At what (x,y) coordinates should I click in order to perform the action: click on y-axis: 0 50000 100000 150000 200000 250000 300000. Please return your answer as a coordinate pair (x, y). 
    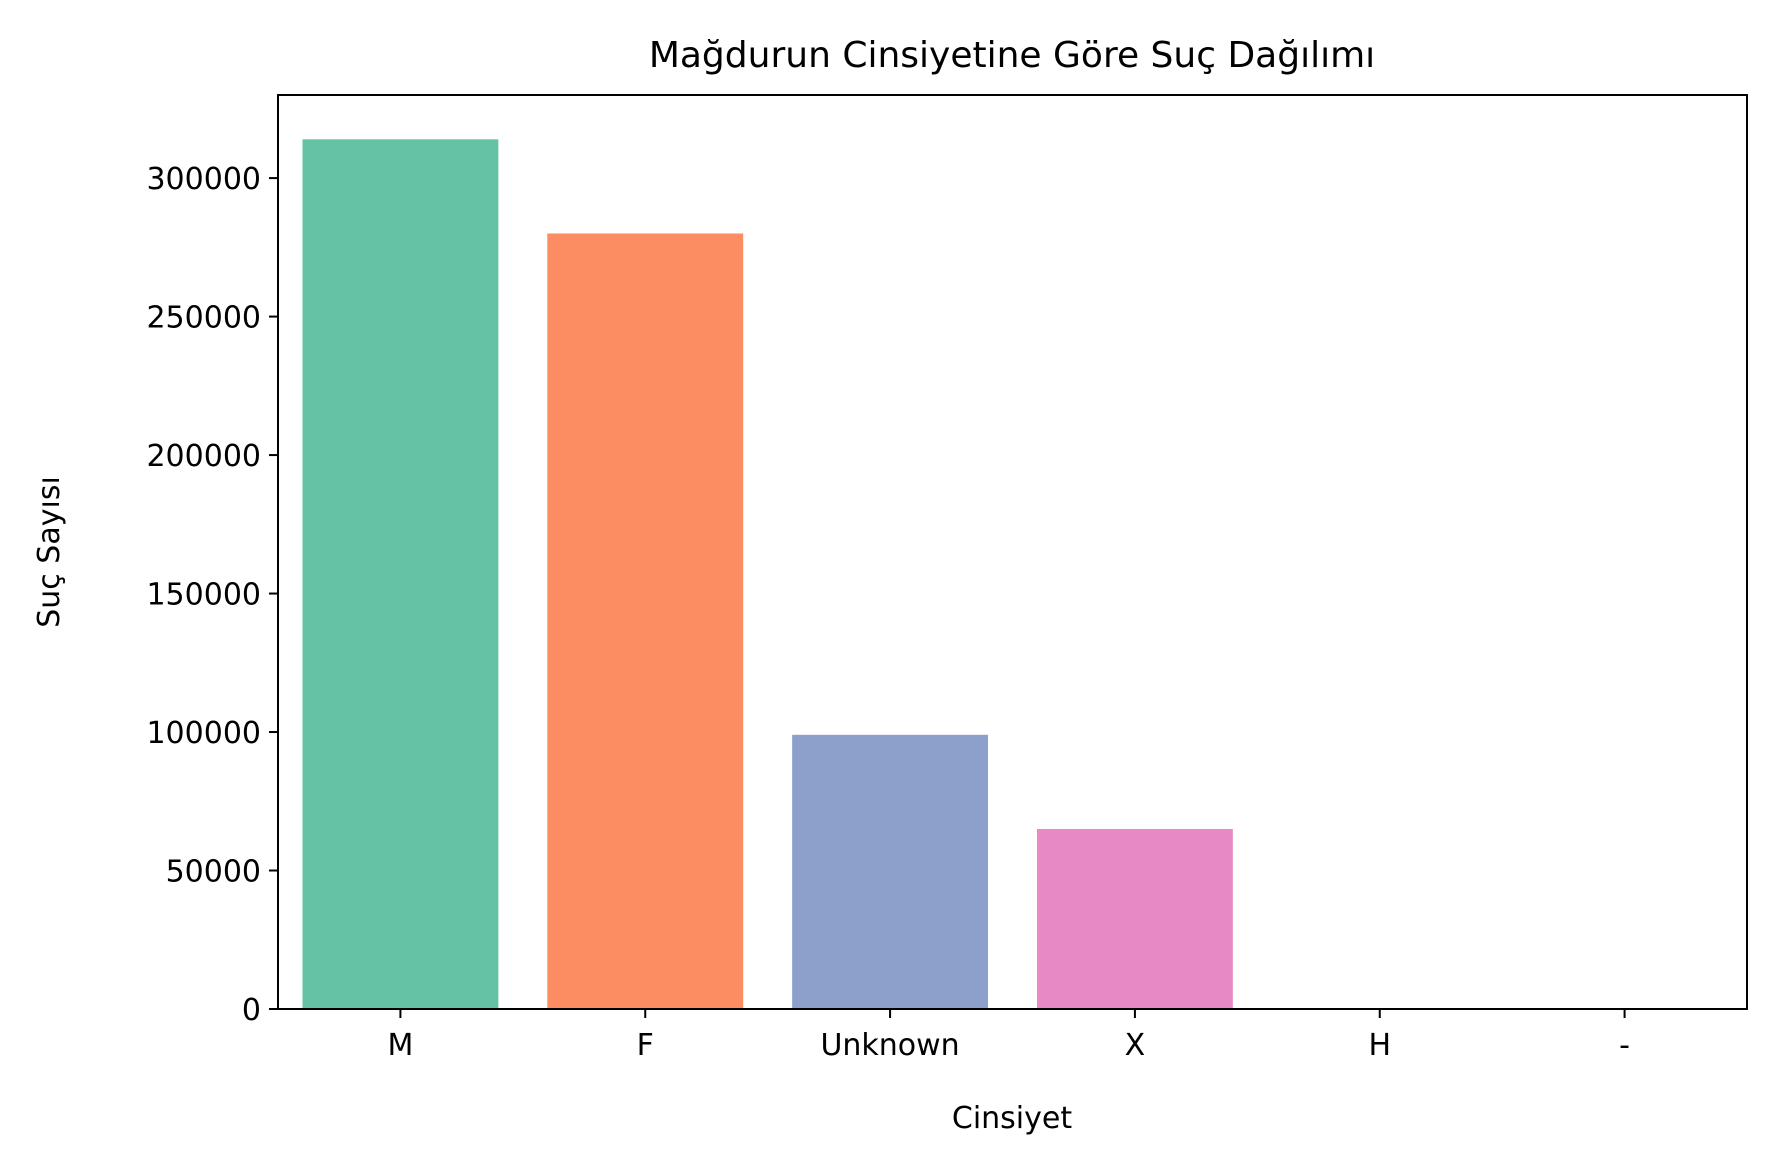
    Looking at the image, I should click on (212, 595).